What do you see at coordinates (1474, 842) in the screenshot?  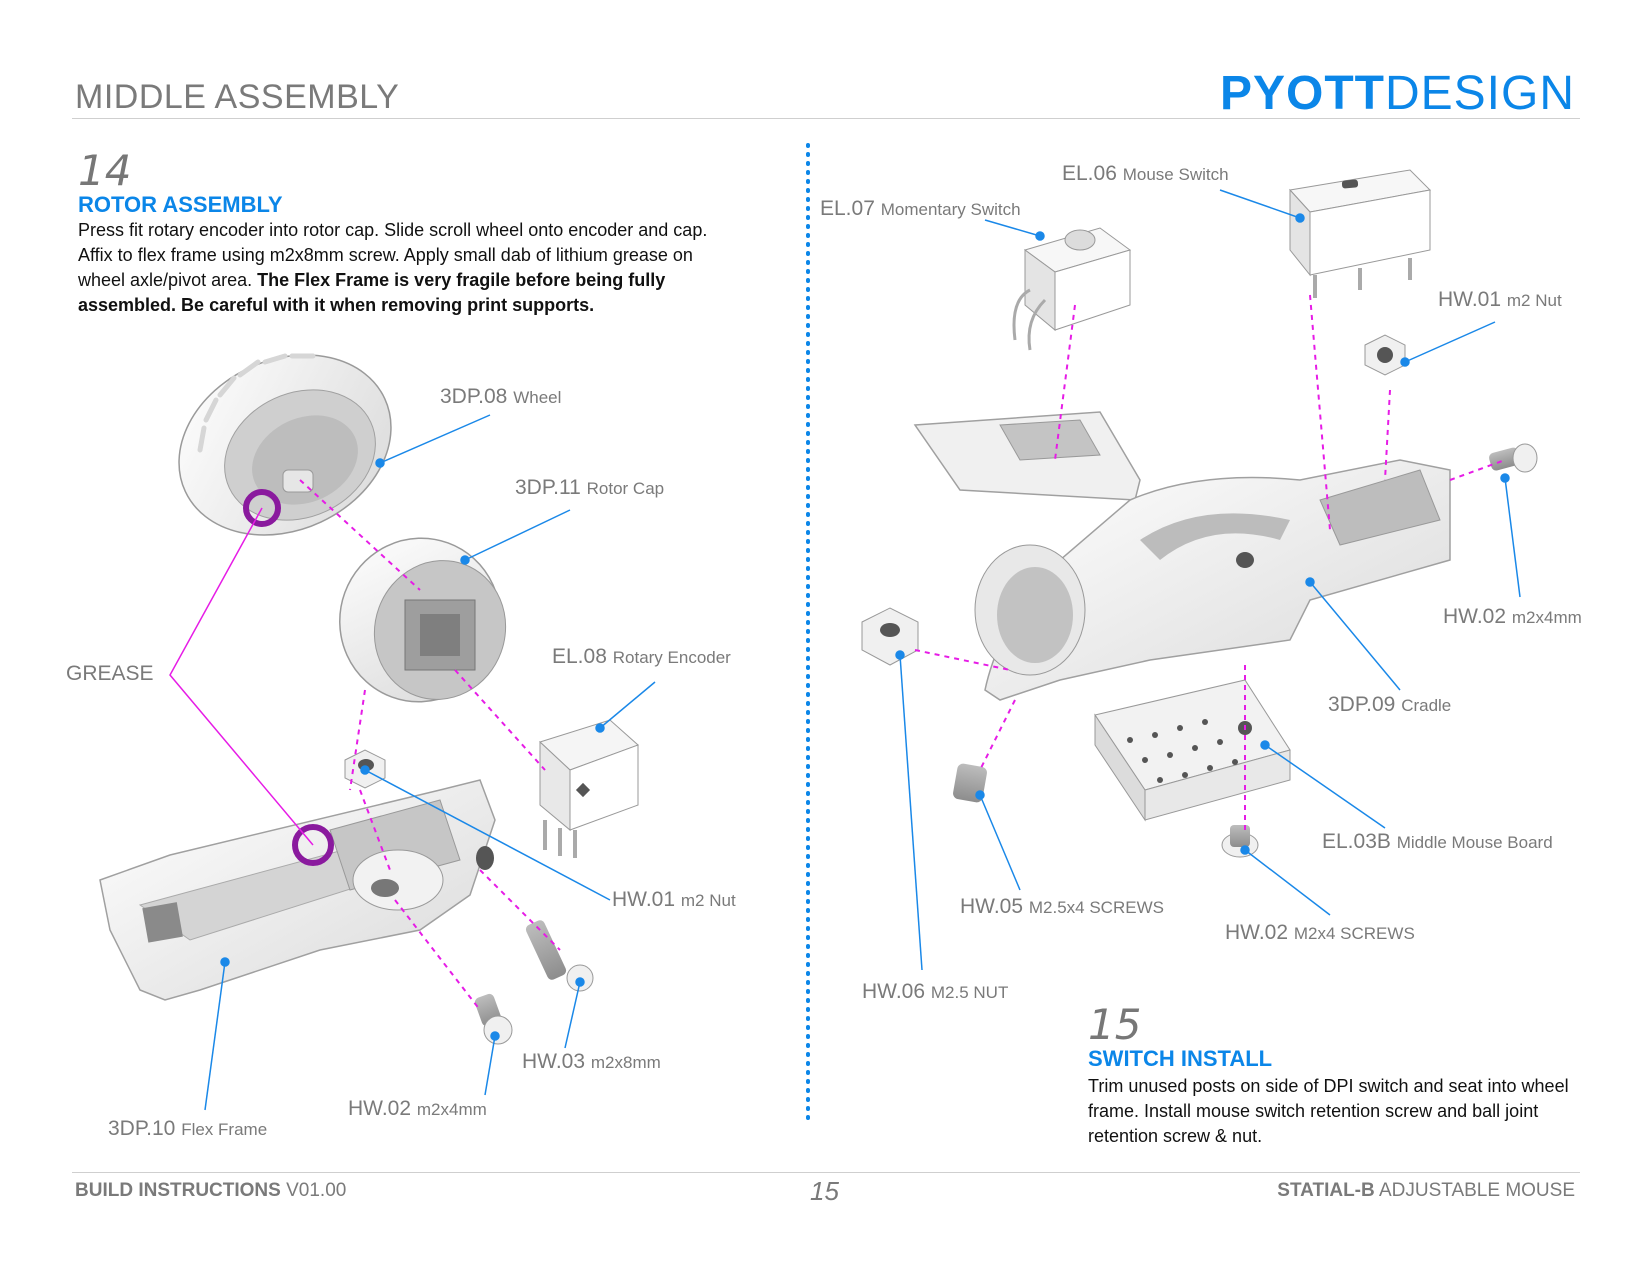 I see `label-middle-board-desc: Middle Mouse Board` at bounding box center [1474, 842].